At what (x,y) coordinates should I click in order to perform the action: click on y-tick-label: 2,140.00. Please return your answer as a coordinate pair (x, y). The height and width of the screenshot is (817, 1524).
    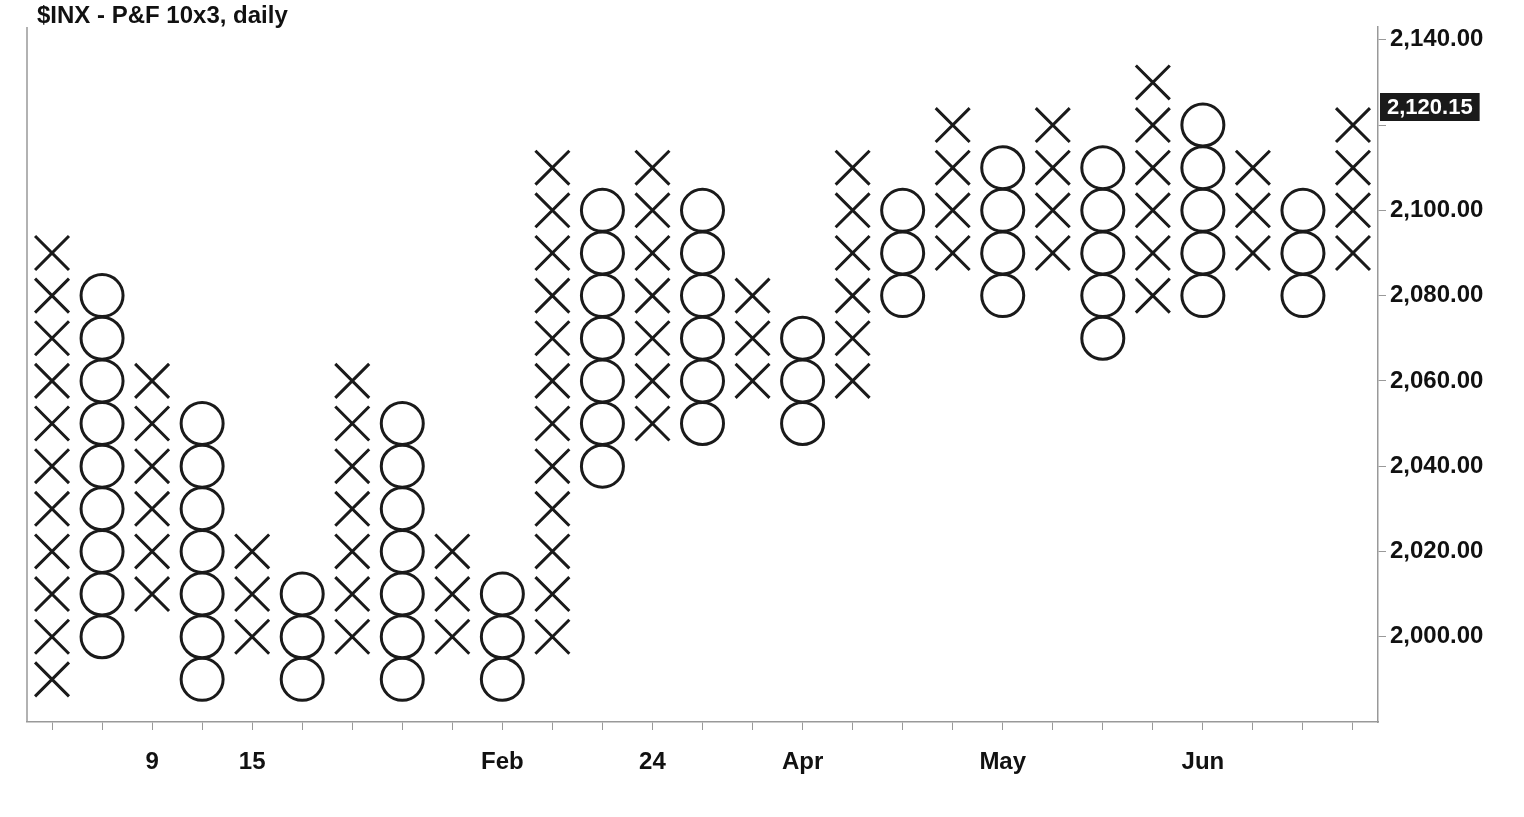
    Looking at the image, I should click on (1437, 38).